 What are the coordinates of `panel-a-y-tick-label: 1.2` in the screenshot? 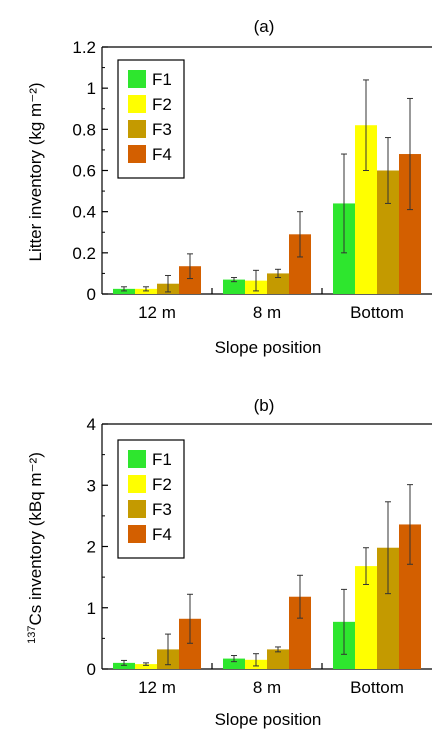 It's located at (84, 47).